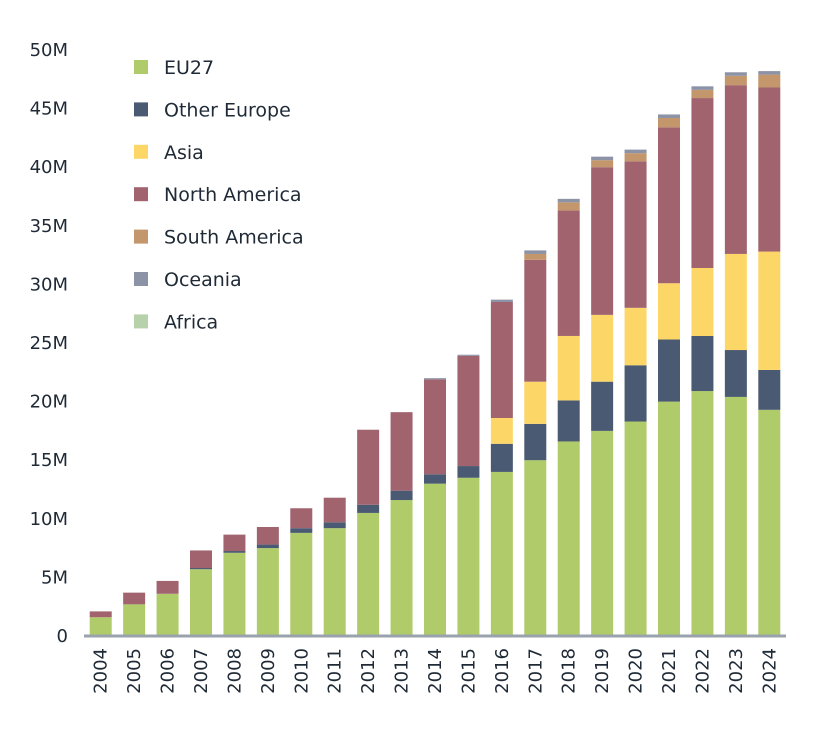  I want to click on bar-2007-eu27, so click(201, 602).